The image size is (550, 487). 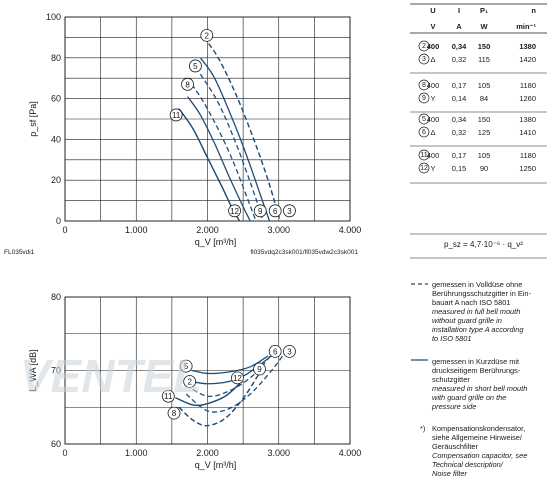 What do you see at coordinates (459, 168) in the screenshot?
I see `table-cell-i: 0,15` at bounding box center [459, 168].